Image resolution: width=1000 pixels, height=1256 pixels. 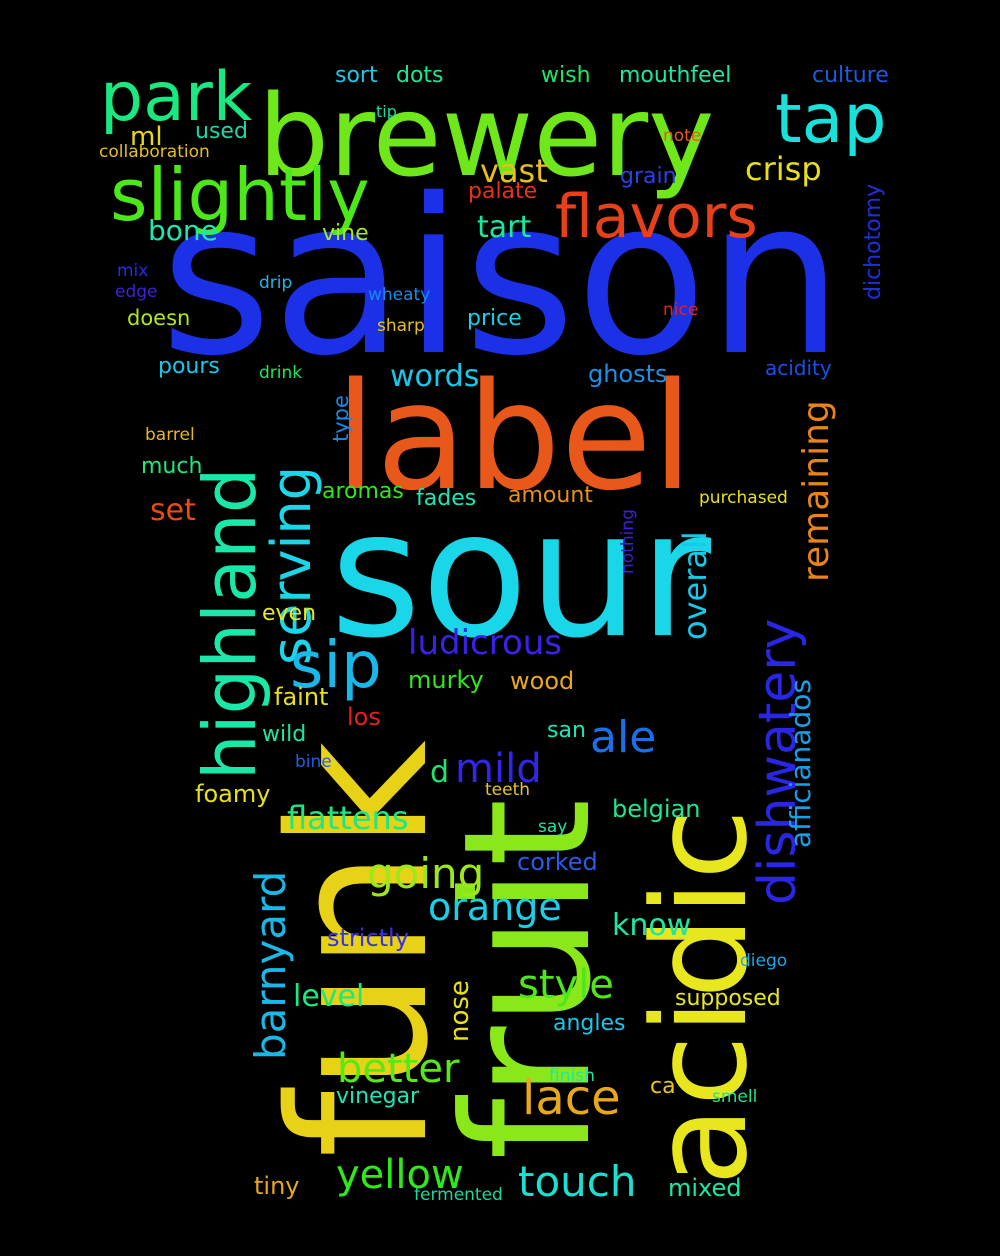 What do you see at coordinates (363, 491) in the screenshot?
I see `cloud-word: aromas` at bounding box center [363, 491].